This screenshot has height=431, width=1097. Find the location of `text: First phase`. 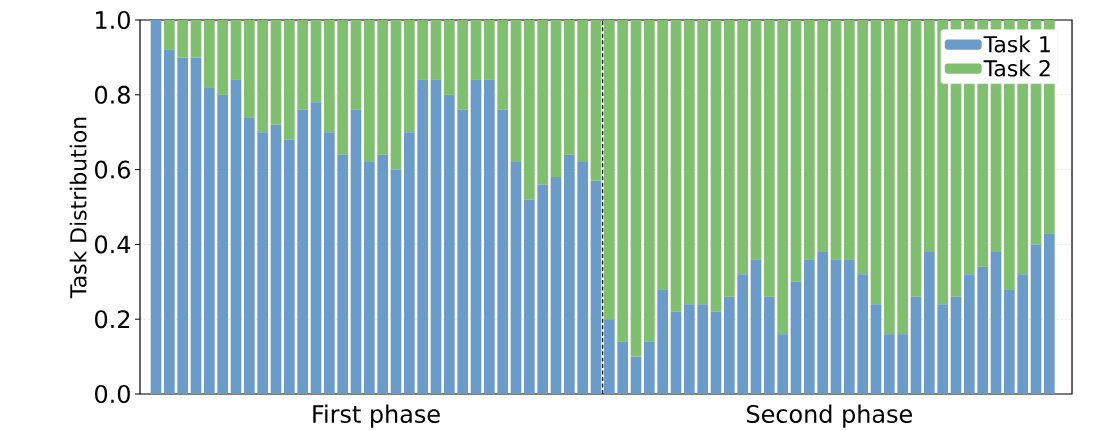

text: First phase is located at coordinates (376, 416).